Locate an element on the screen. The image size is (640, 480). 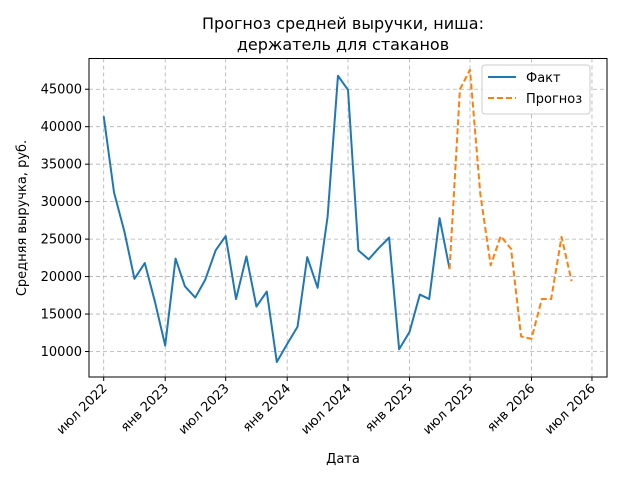
chart-title-line-1: Прогноз средней выручки, ниша: is located at coordinates (343, 23).